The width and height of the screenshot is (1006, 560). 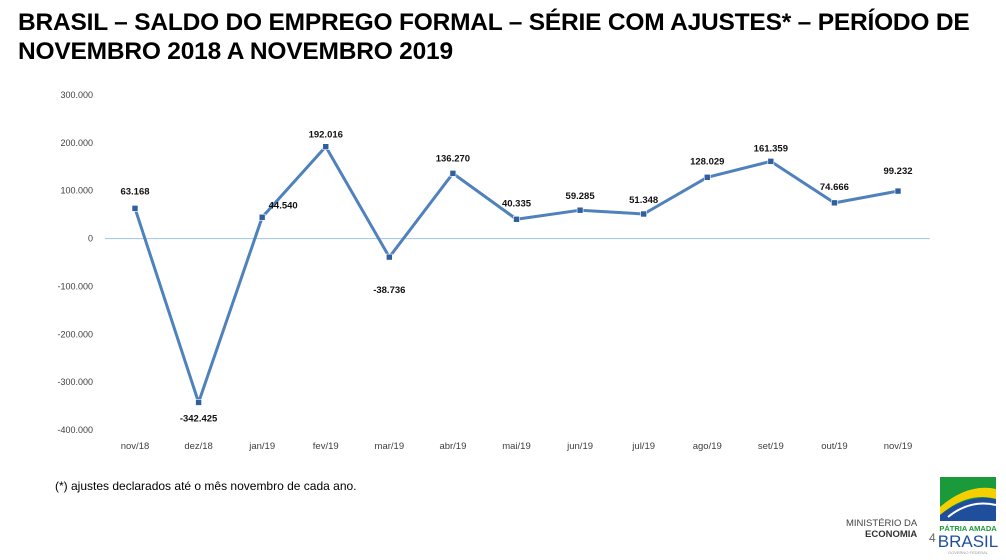 I want to click on x-tick-label: jan/19, so click(x=261, y=446).